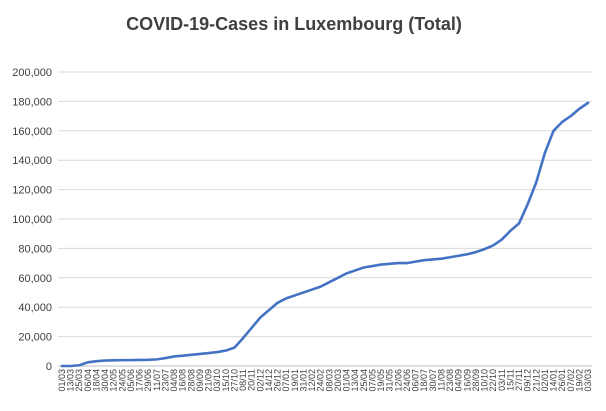  What do you see at coordinates (131, 380) in the screenshot?
I see `x-tick-label: 05/06` at bounding box center [131, 380].